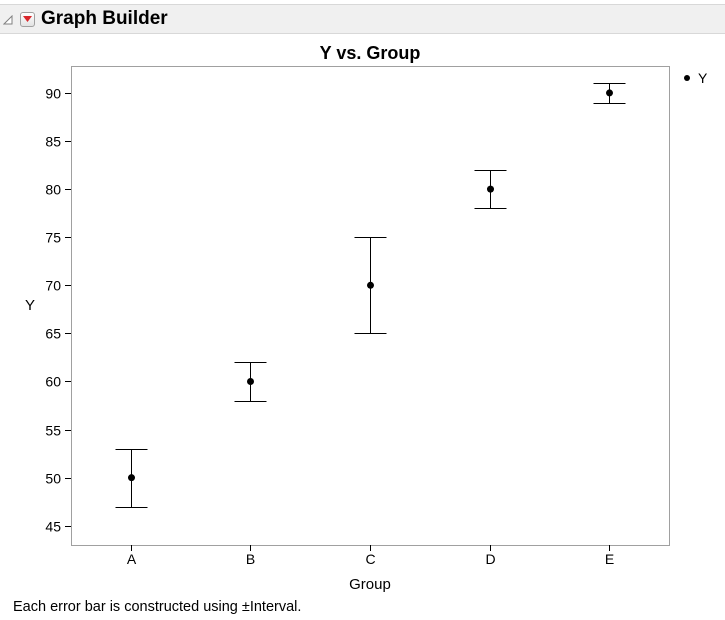 Image resolution: width=725 pixels, height=620 pixels. What do you see at coordinates (30, 305) in the screenshot?
I see `y-axis-label: Y` at bounding box center [30, 305].